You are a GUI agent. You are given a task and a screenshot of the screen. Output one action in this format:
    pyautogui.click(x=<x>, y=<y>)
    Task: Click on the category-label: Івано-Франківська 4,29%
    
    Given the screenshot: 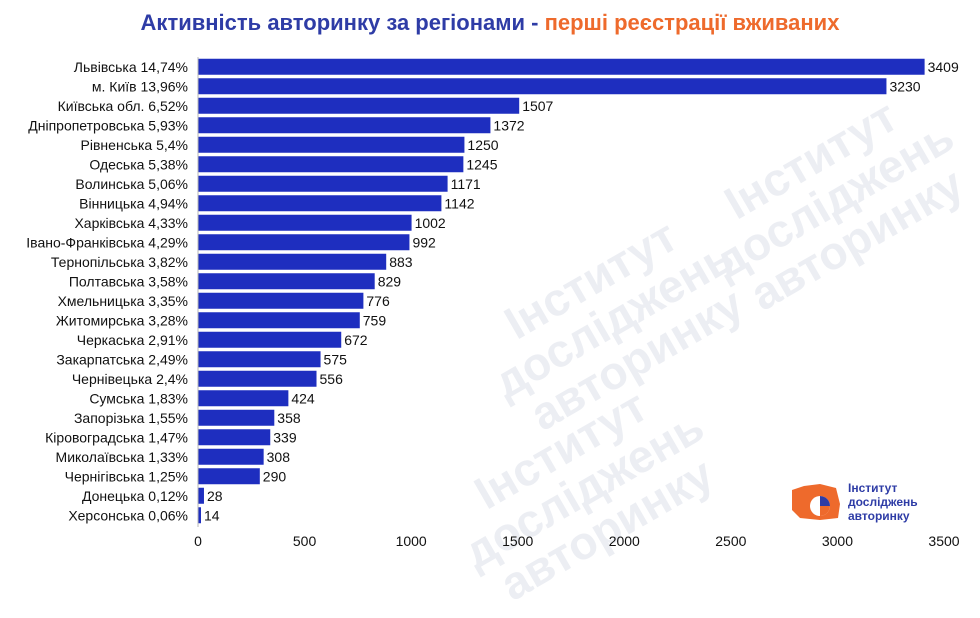 What is the action you would take?
    pyautogui.click(x=107, y=242)
    